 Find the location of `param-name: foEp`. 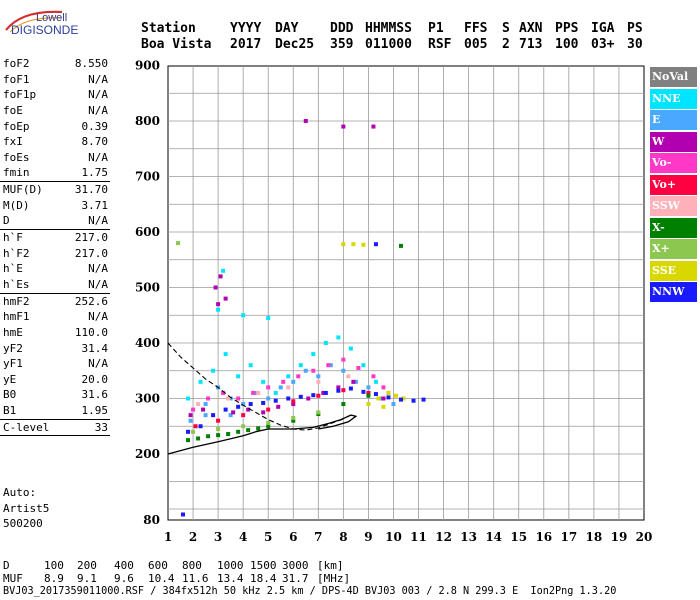

param-name: foEp is located at coordinates (16, 126).